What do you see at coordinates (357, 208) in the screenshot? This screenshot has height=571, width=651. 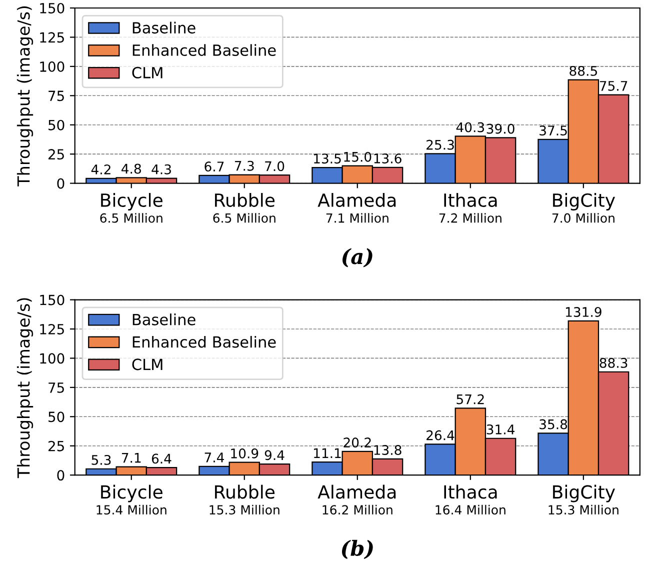 I see `category-label: Alameda 7.1 Million` at bounding box center [357, 208].